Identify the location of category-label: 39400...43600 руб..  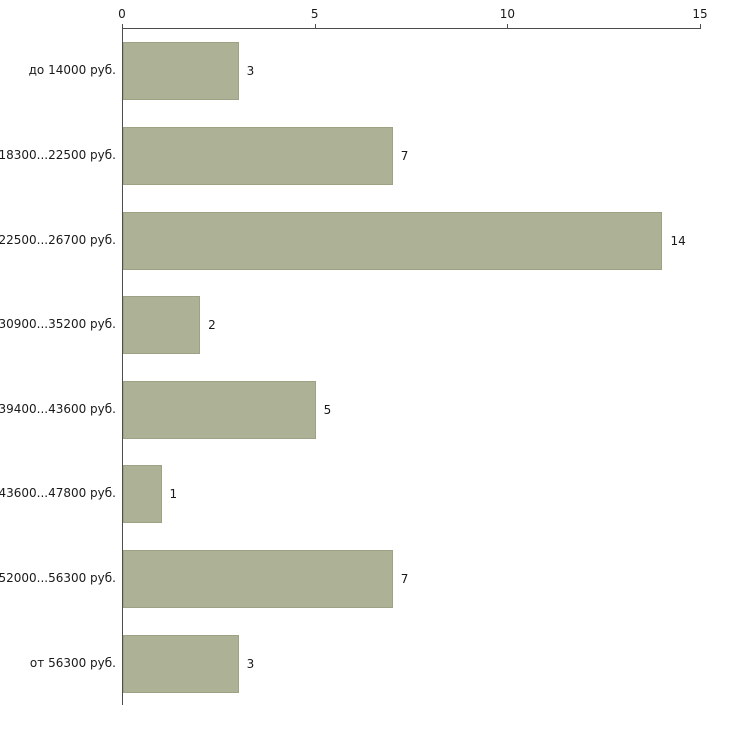
(58, 408).